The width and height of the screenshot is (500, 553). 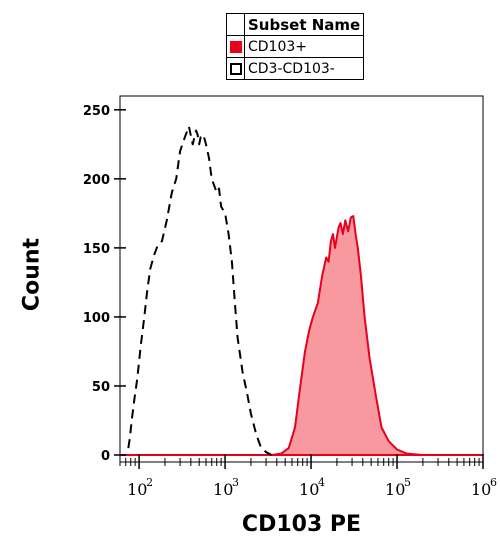 What do you see at coordinates (493, 482) in the screenshot?
I see `x-tick-label-exponent: 6` at bounding box center [493, 482].